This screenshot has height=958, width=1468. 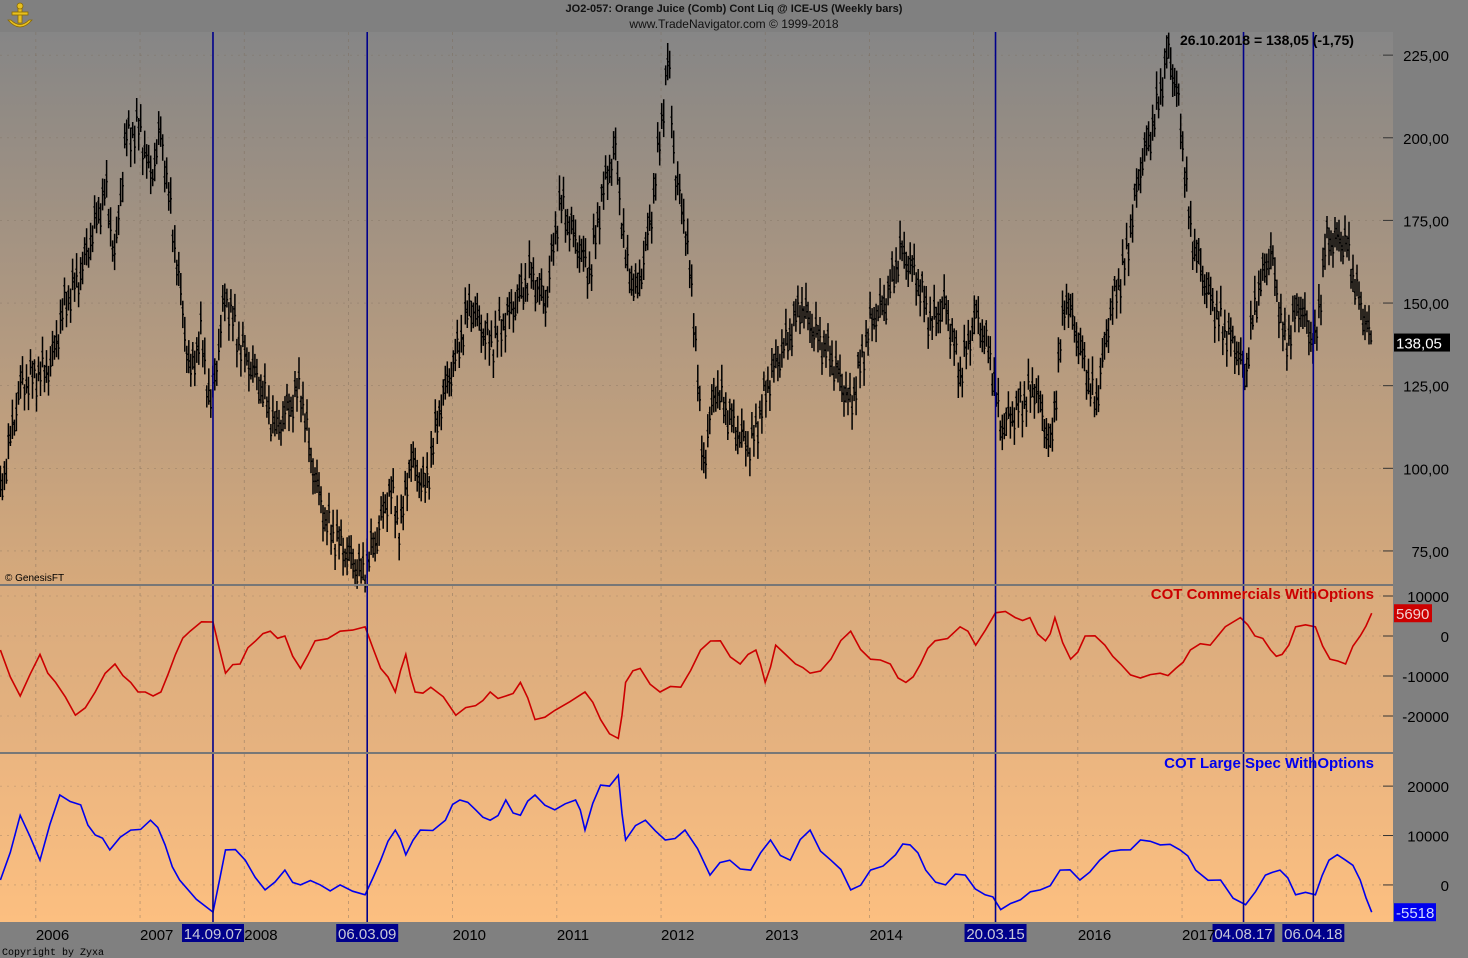 I want to click on y-tick-label: 125,00, so click(x=1426, y=387).